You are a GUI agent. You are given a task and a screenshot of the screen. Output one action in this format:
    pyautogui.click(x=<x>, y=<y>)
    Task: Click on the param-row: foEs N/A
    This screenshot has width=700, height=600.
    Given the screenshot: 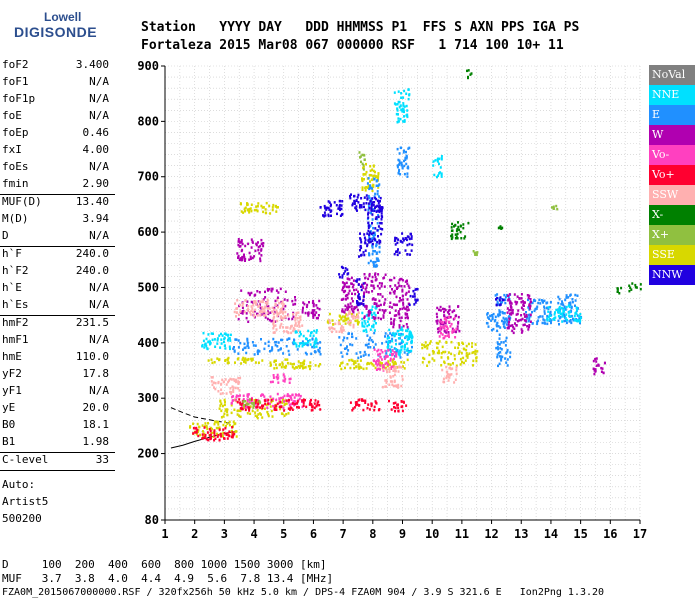 What is the action you would take?
    pyautogui.click(x=57, y=168)
    